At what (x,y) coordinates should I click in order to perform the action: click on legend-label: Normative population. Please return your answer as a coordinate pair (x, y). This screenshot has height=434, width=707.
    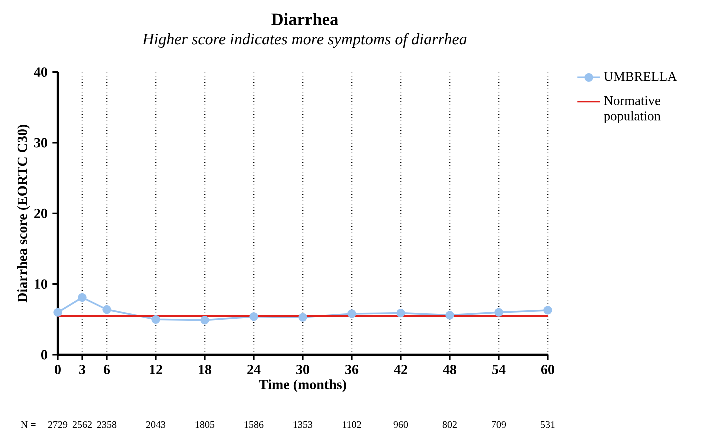
    Looking at the image, I should click on (632, 110).